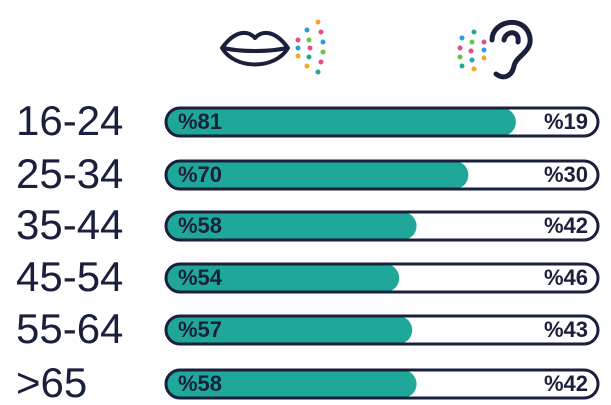 This screenshot has height=405, width=611. I want to click on category-label: 25-34, so click(69, 173).